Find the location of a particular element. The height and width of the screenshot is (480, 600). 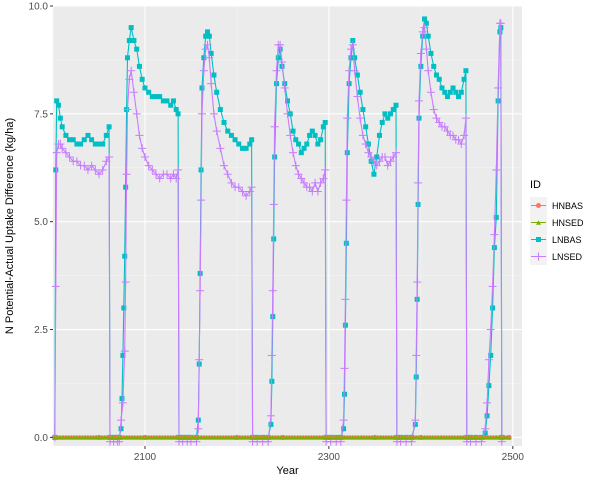

y-tick-label: 5.0 is located at coordinates (41, 222).